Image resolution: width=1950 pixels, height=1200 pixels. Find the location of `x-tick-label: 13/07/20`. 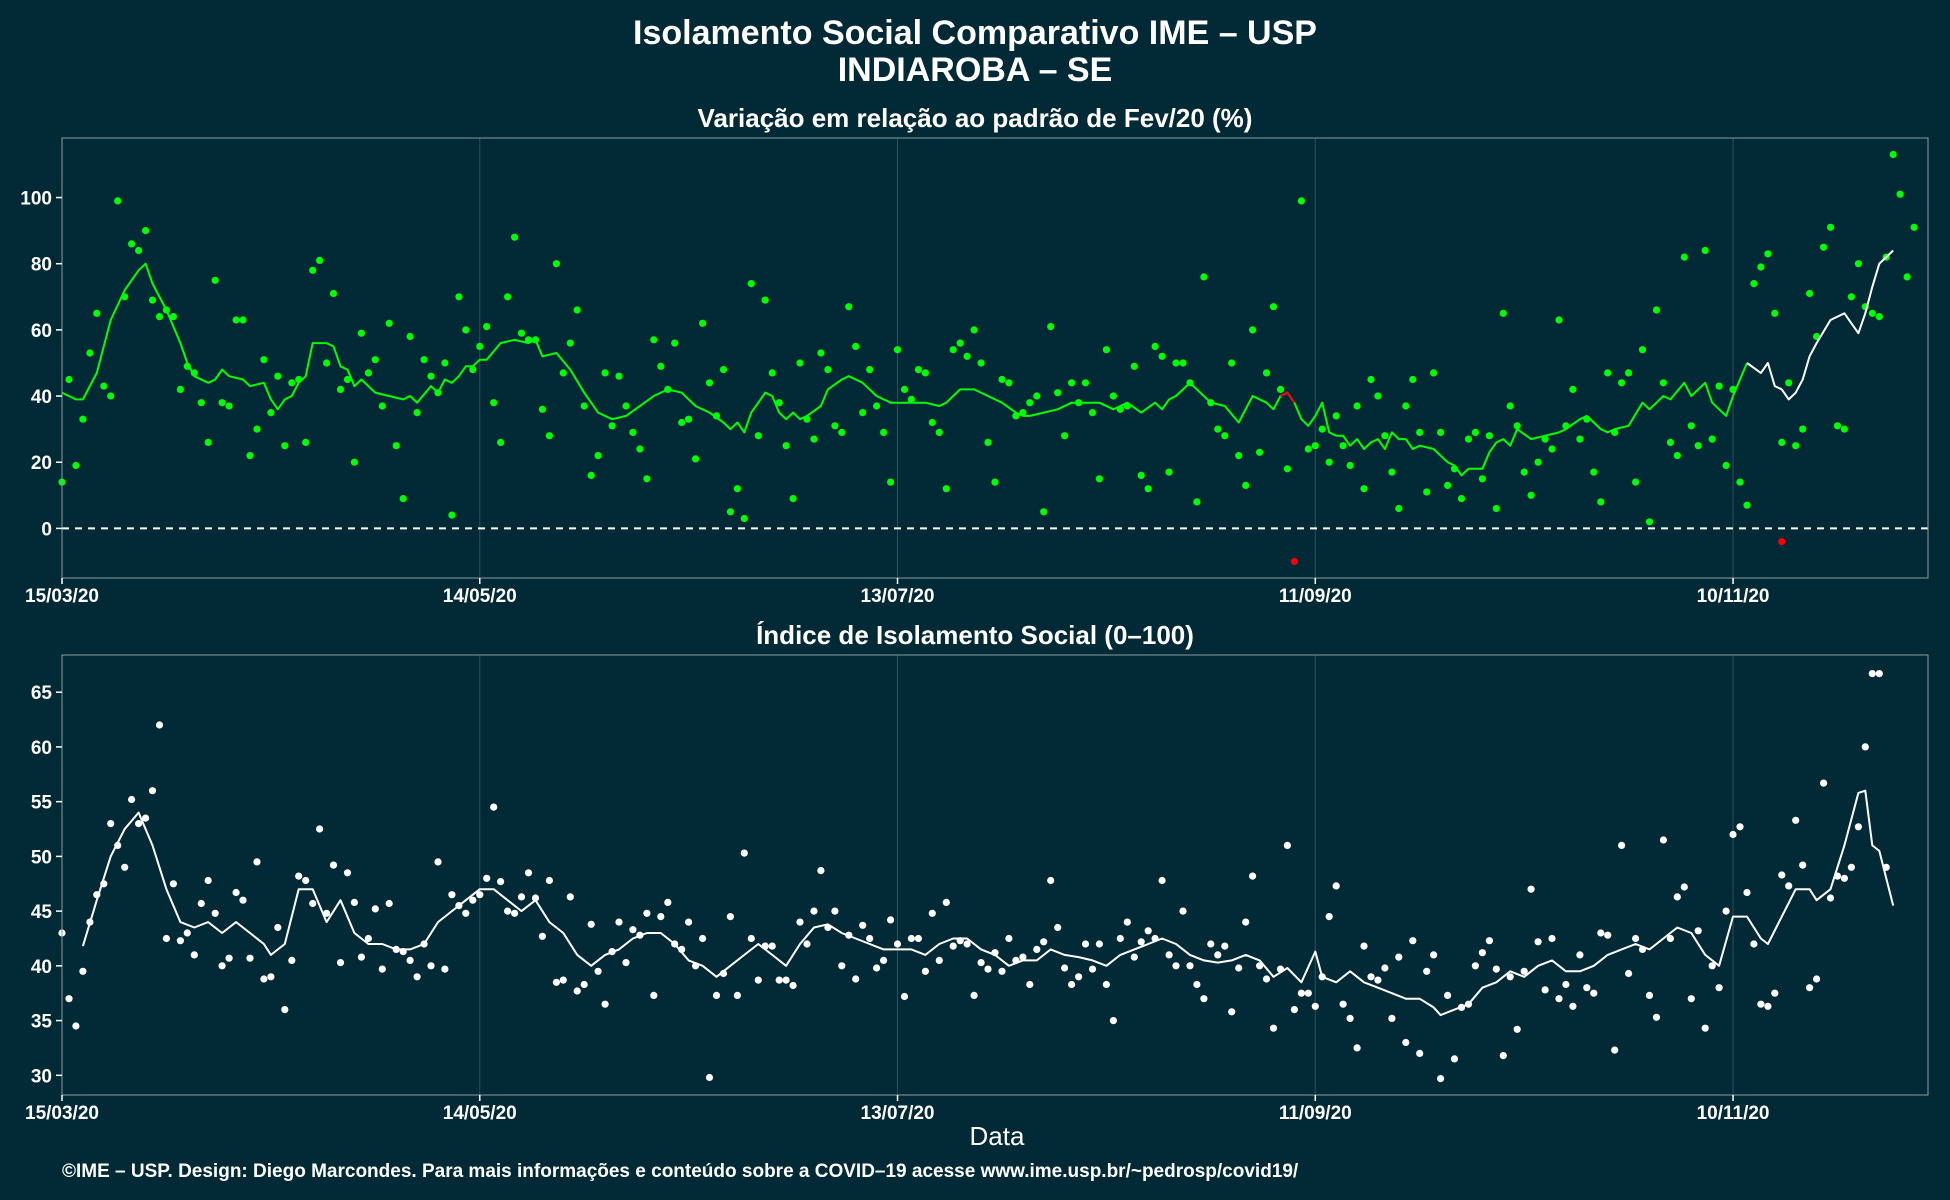

x-tick-label: 13/07/20 is located at coordinates (898, 1113).